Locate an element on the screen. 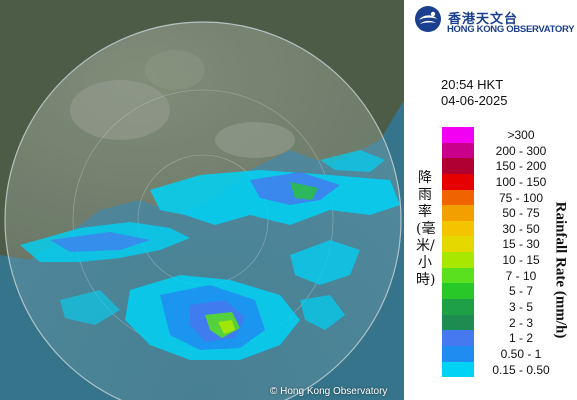 The image size is (577, 400). legend-label: 10 - 15 is located at coordinates (521, 260).